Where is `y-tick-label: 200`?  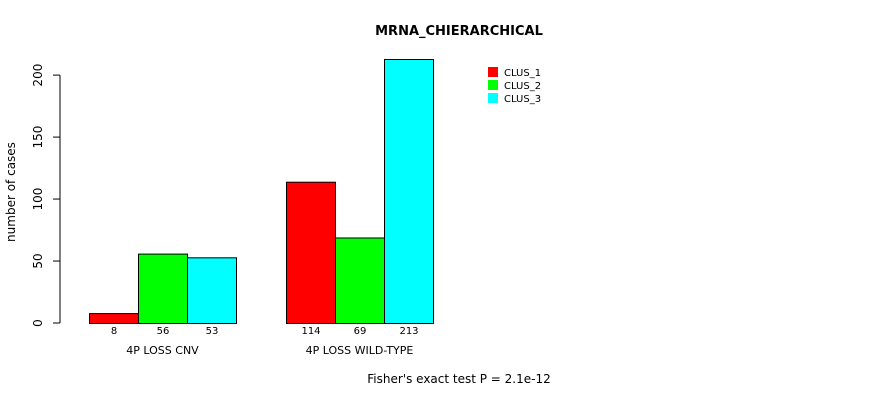
y-tick-label: 200 is located at coordinates (38, 75).